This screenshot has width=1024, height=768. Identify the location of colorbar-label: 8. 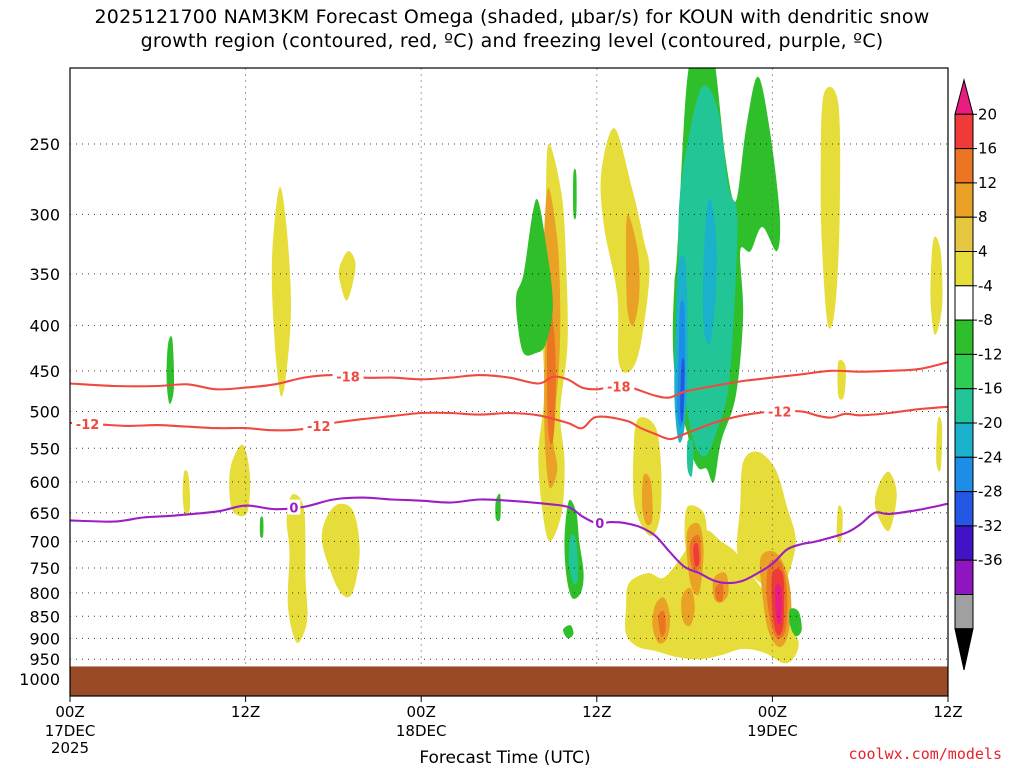
(983, 217).